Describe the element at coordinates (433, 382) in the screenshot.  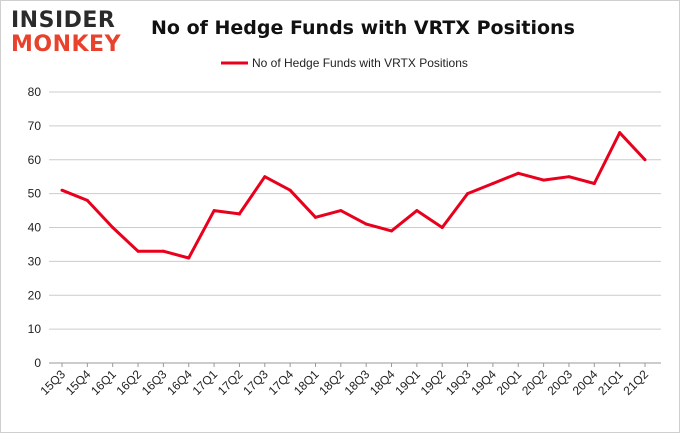
I see `x-tick-label: 19Q2` at that location.